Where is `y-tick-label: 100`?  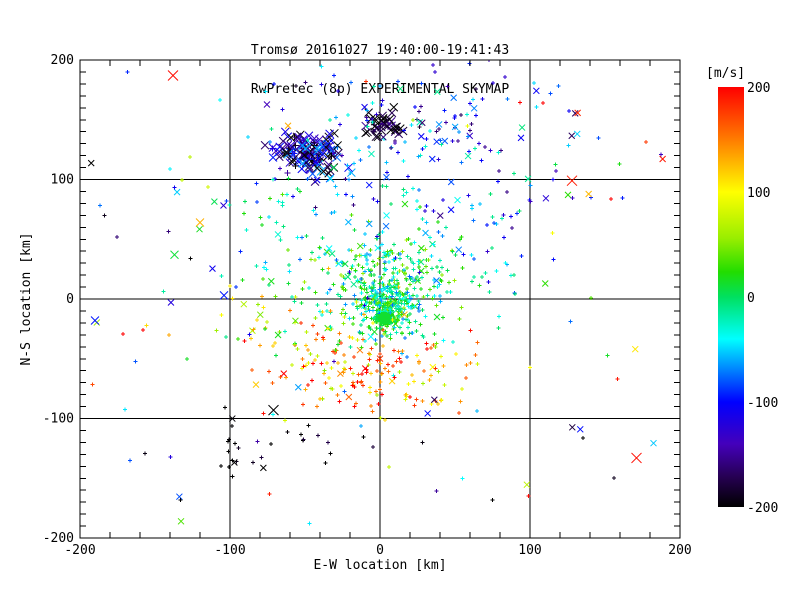
y-tick-label: 100 is located at coordinates (62, 180).